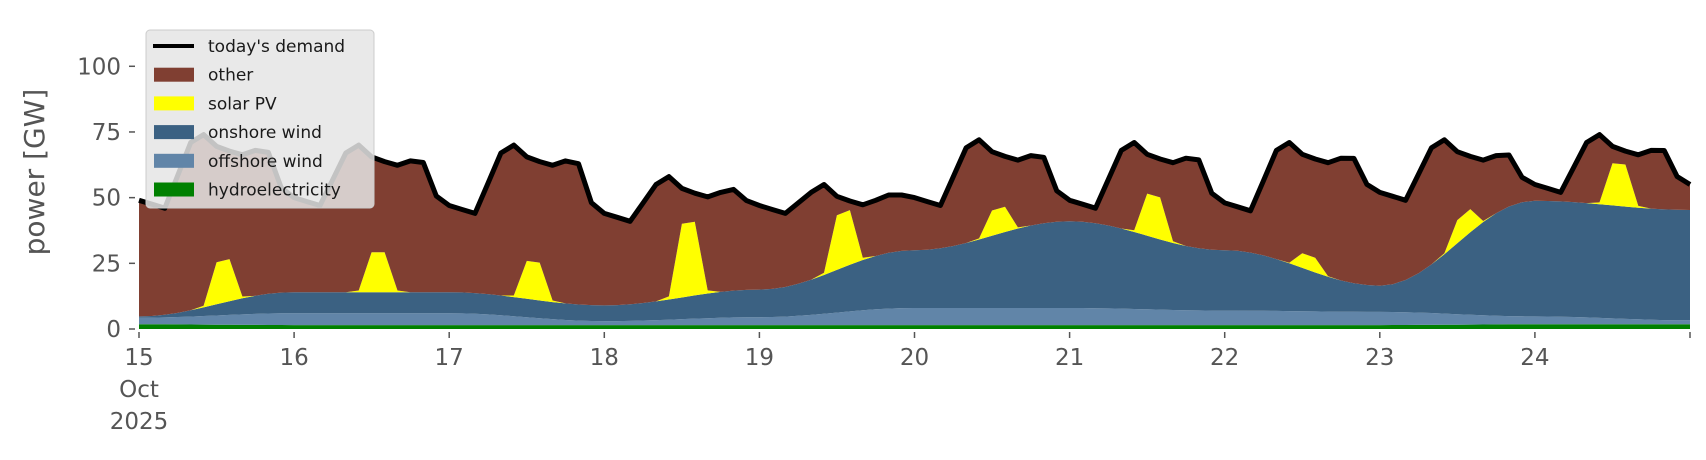 Image resolution: width=1706 pixels, height=460 pixels. What do you see at coordinates (276, 47) in the screenshot?
I see `legend-label: today's demand` at bounding box center [276, 47].